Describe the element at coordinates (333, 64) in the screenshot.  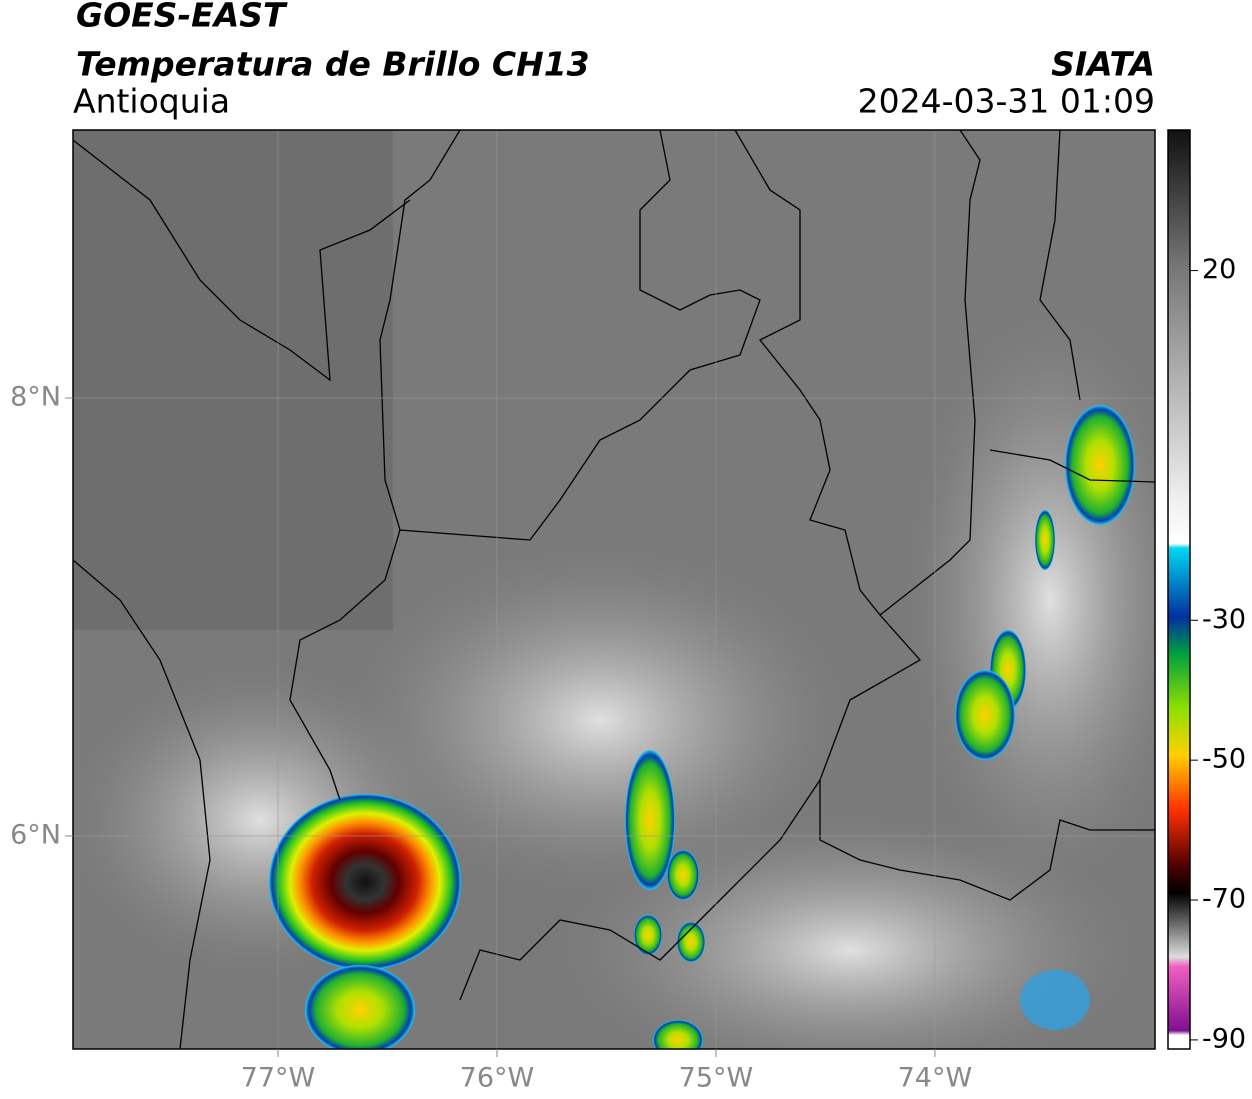
I see `product: Temperatura de Brillo CH13` at that location.